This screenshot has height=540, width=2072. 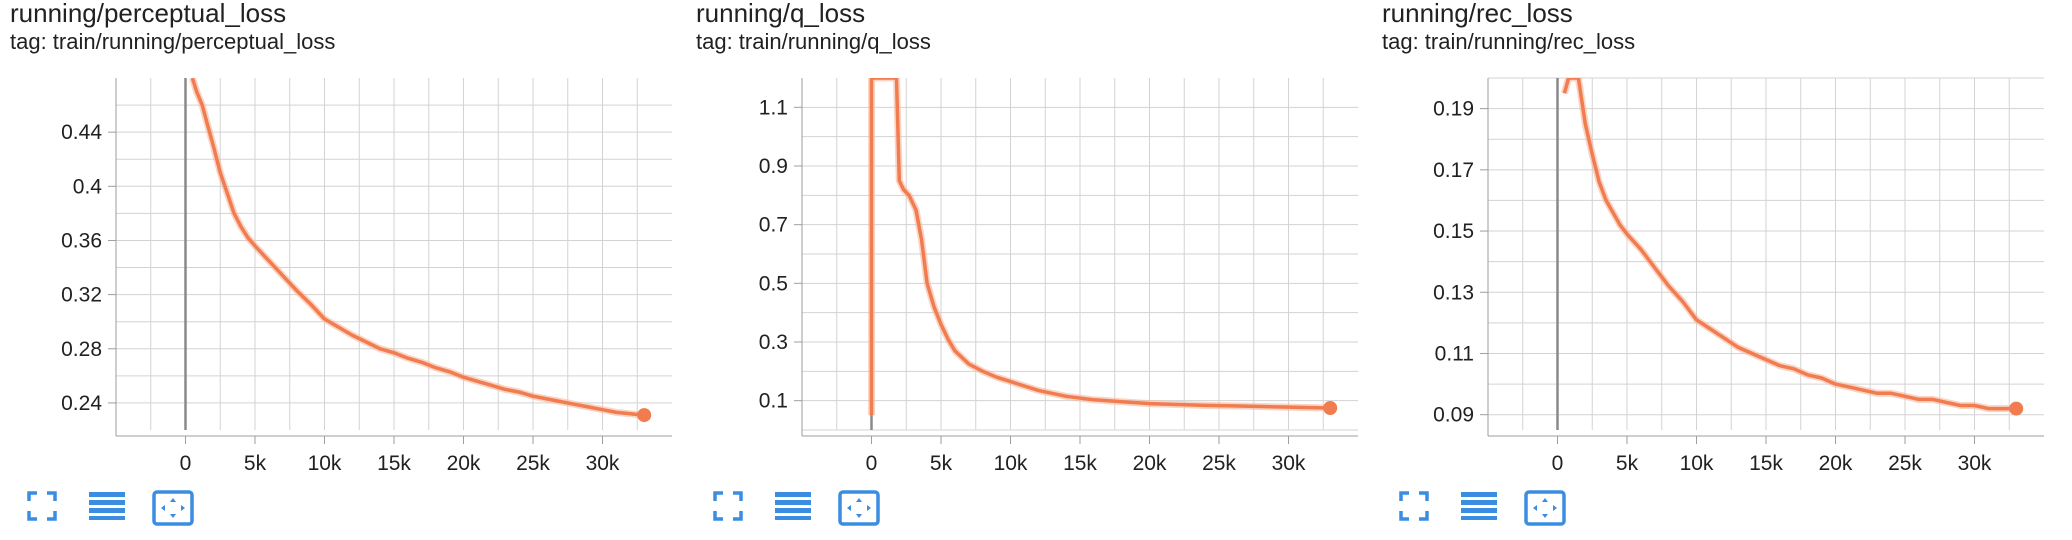 I want to click on chart-title: running/rec_loss, so click(x=1477, y=14).